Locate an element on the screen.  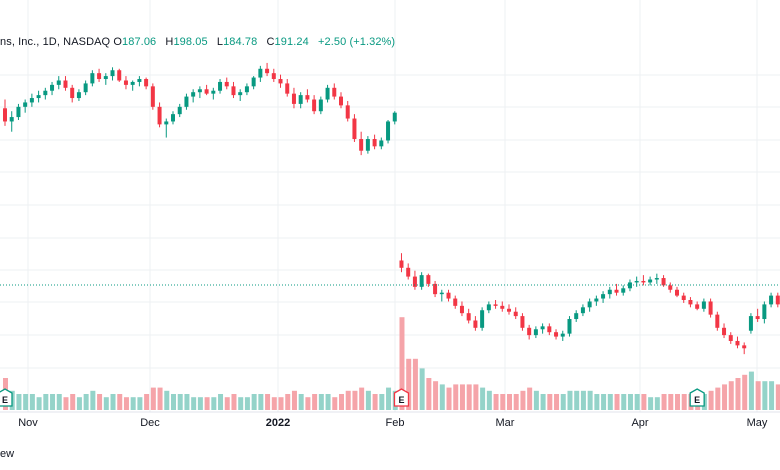
earnings-marker-shape is located at coordinates (401, 397).